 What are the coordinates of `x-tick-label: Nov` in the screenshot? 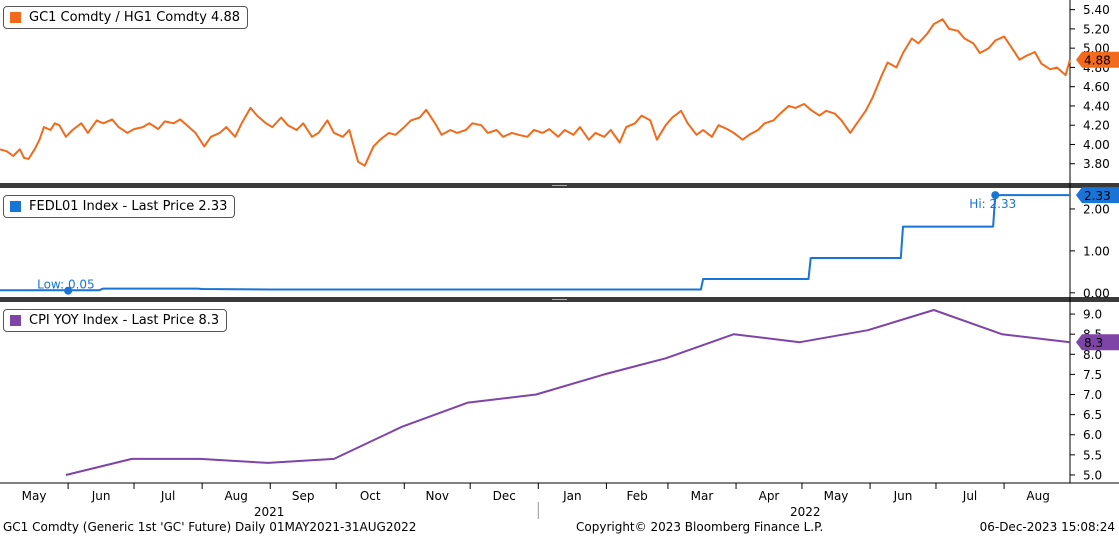 It's located at (437, 496).